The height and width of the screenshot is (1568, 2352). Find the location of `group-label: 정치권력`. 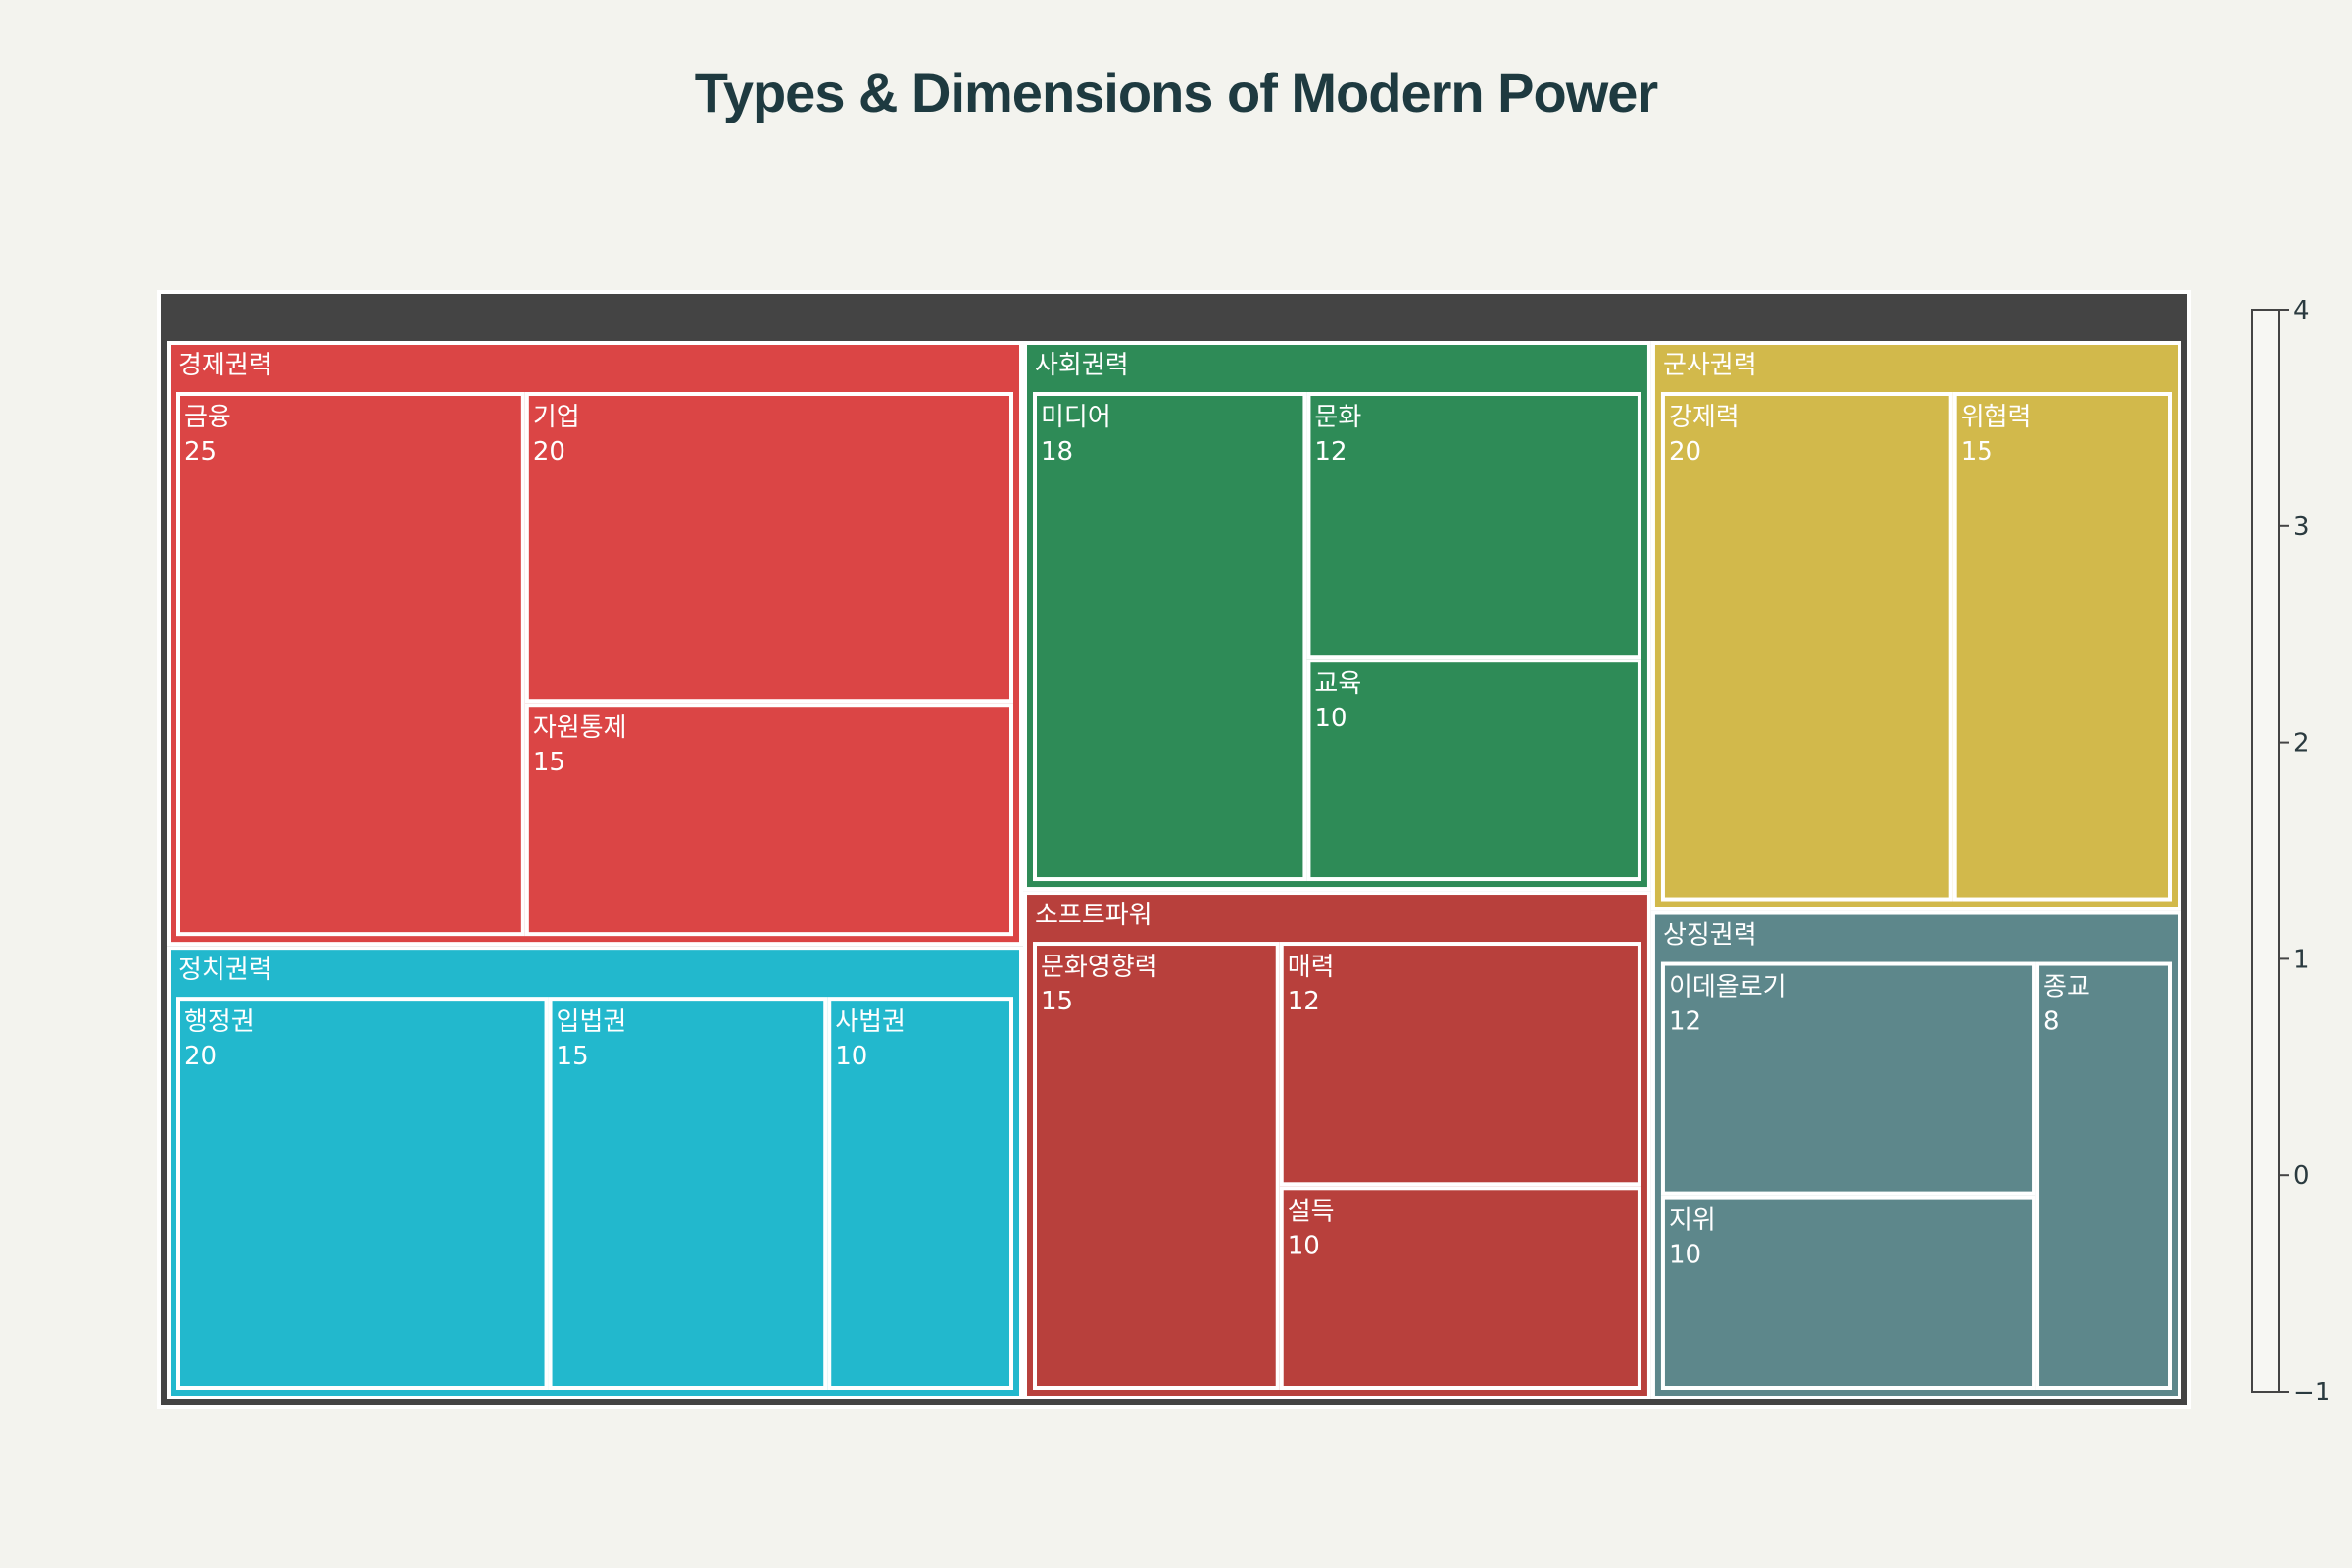

group-label: 정치권력 is located at coordinates (225, 970).